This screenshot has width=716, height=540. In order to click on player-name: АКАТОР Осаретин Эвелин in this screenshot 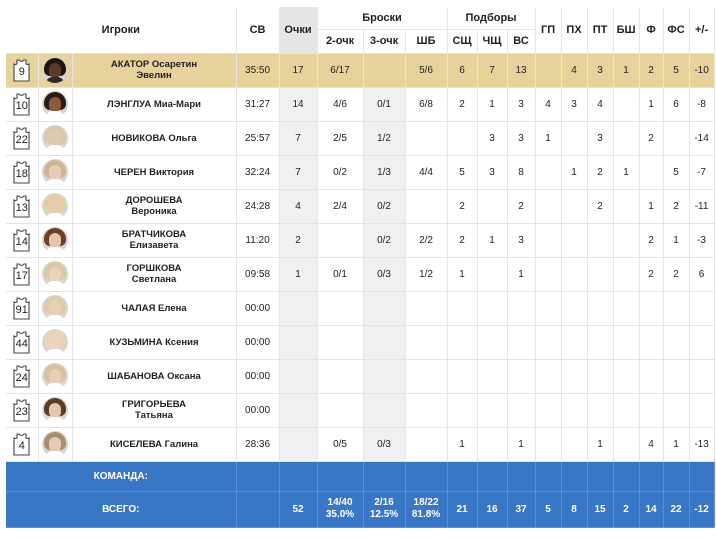, I will do `click(154, 70)`.